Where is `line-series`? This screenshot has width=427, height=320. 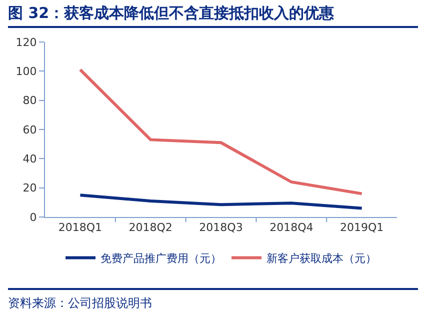 line-series is located at coordinates (221, 202).